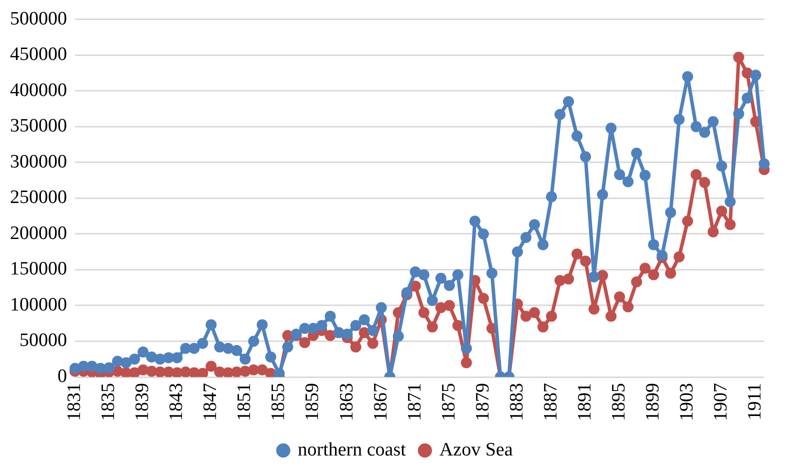 The height and width of the screenshot is (470, 793). I want to click on x-tick-label: 1907, so click(721, 402).